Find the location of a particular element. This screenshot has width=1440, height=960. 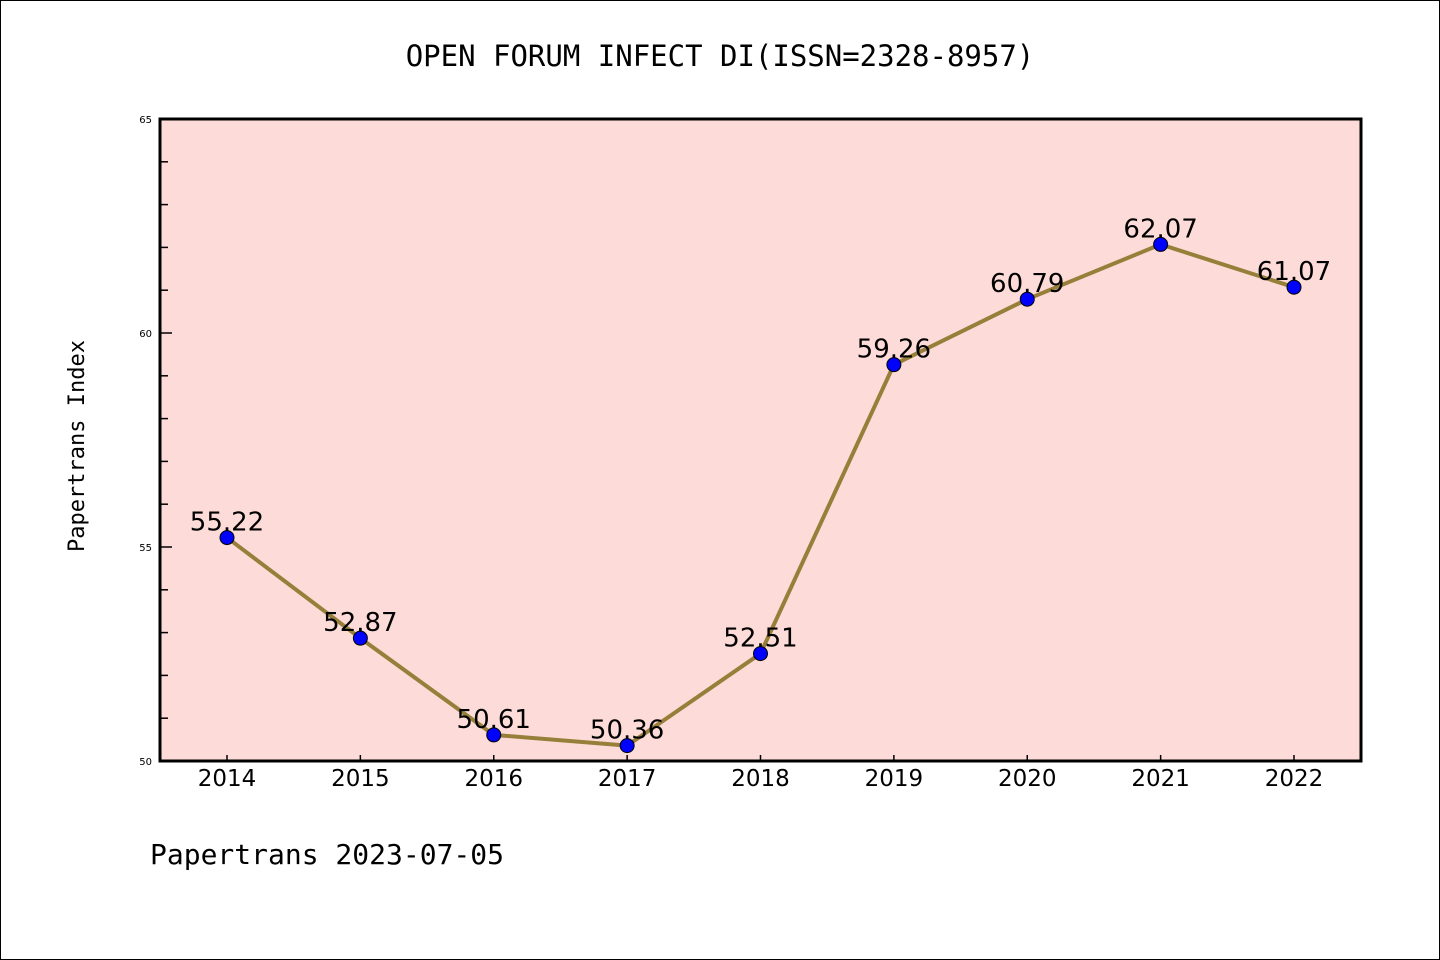

y-tick-label: 55 is located at coordinates (145, 548).